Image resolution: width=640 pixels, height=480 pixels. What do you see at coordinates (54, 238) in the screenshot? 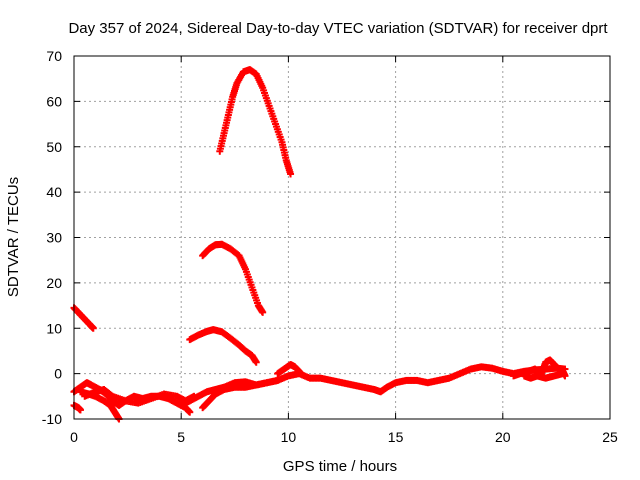
I see `y-tick-label: 30` at bounding box center [54, 238].